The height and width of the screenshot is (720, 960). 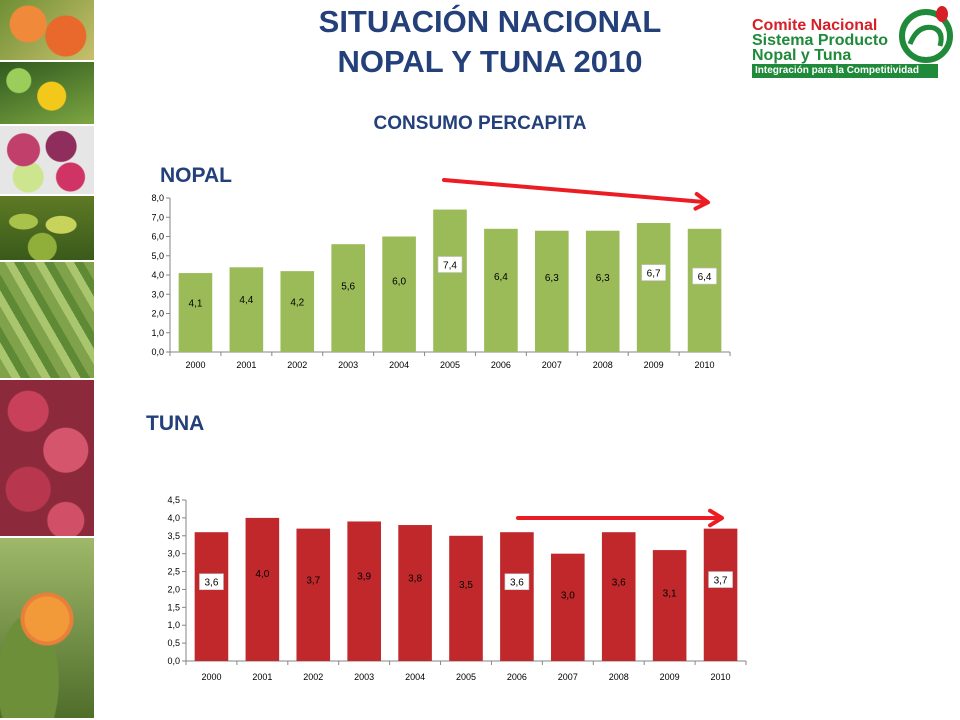 What do you see at coordinates (399, 282) in the screenshot?
I see `nopal-data-label: 6,0` at bounding box center [399, 282].